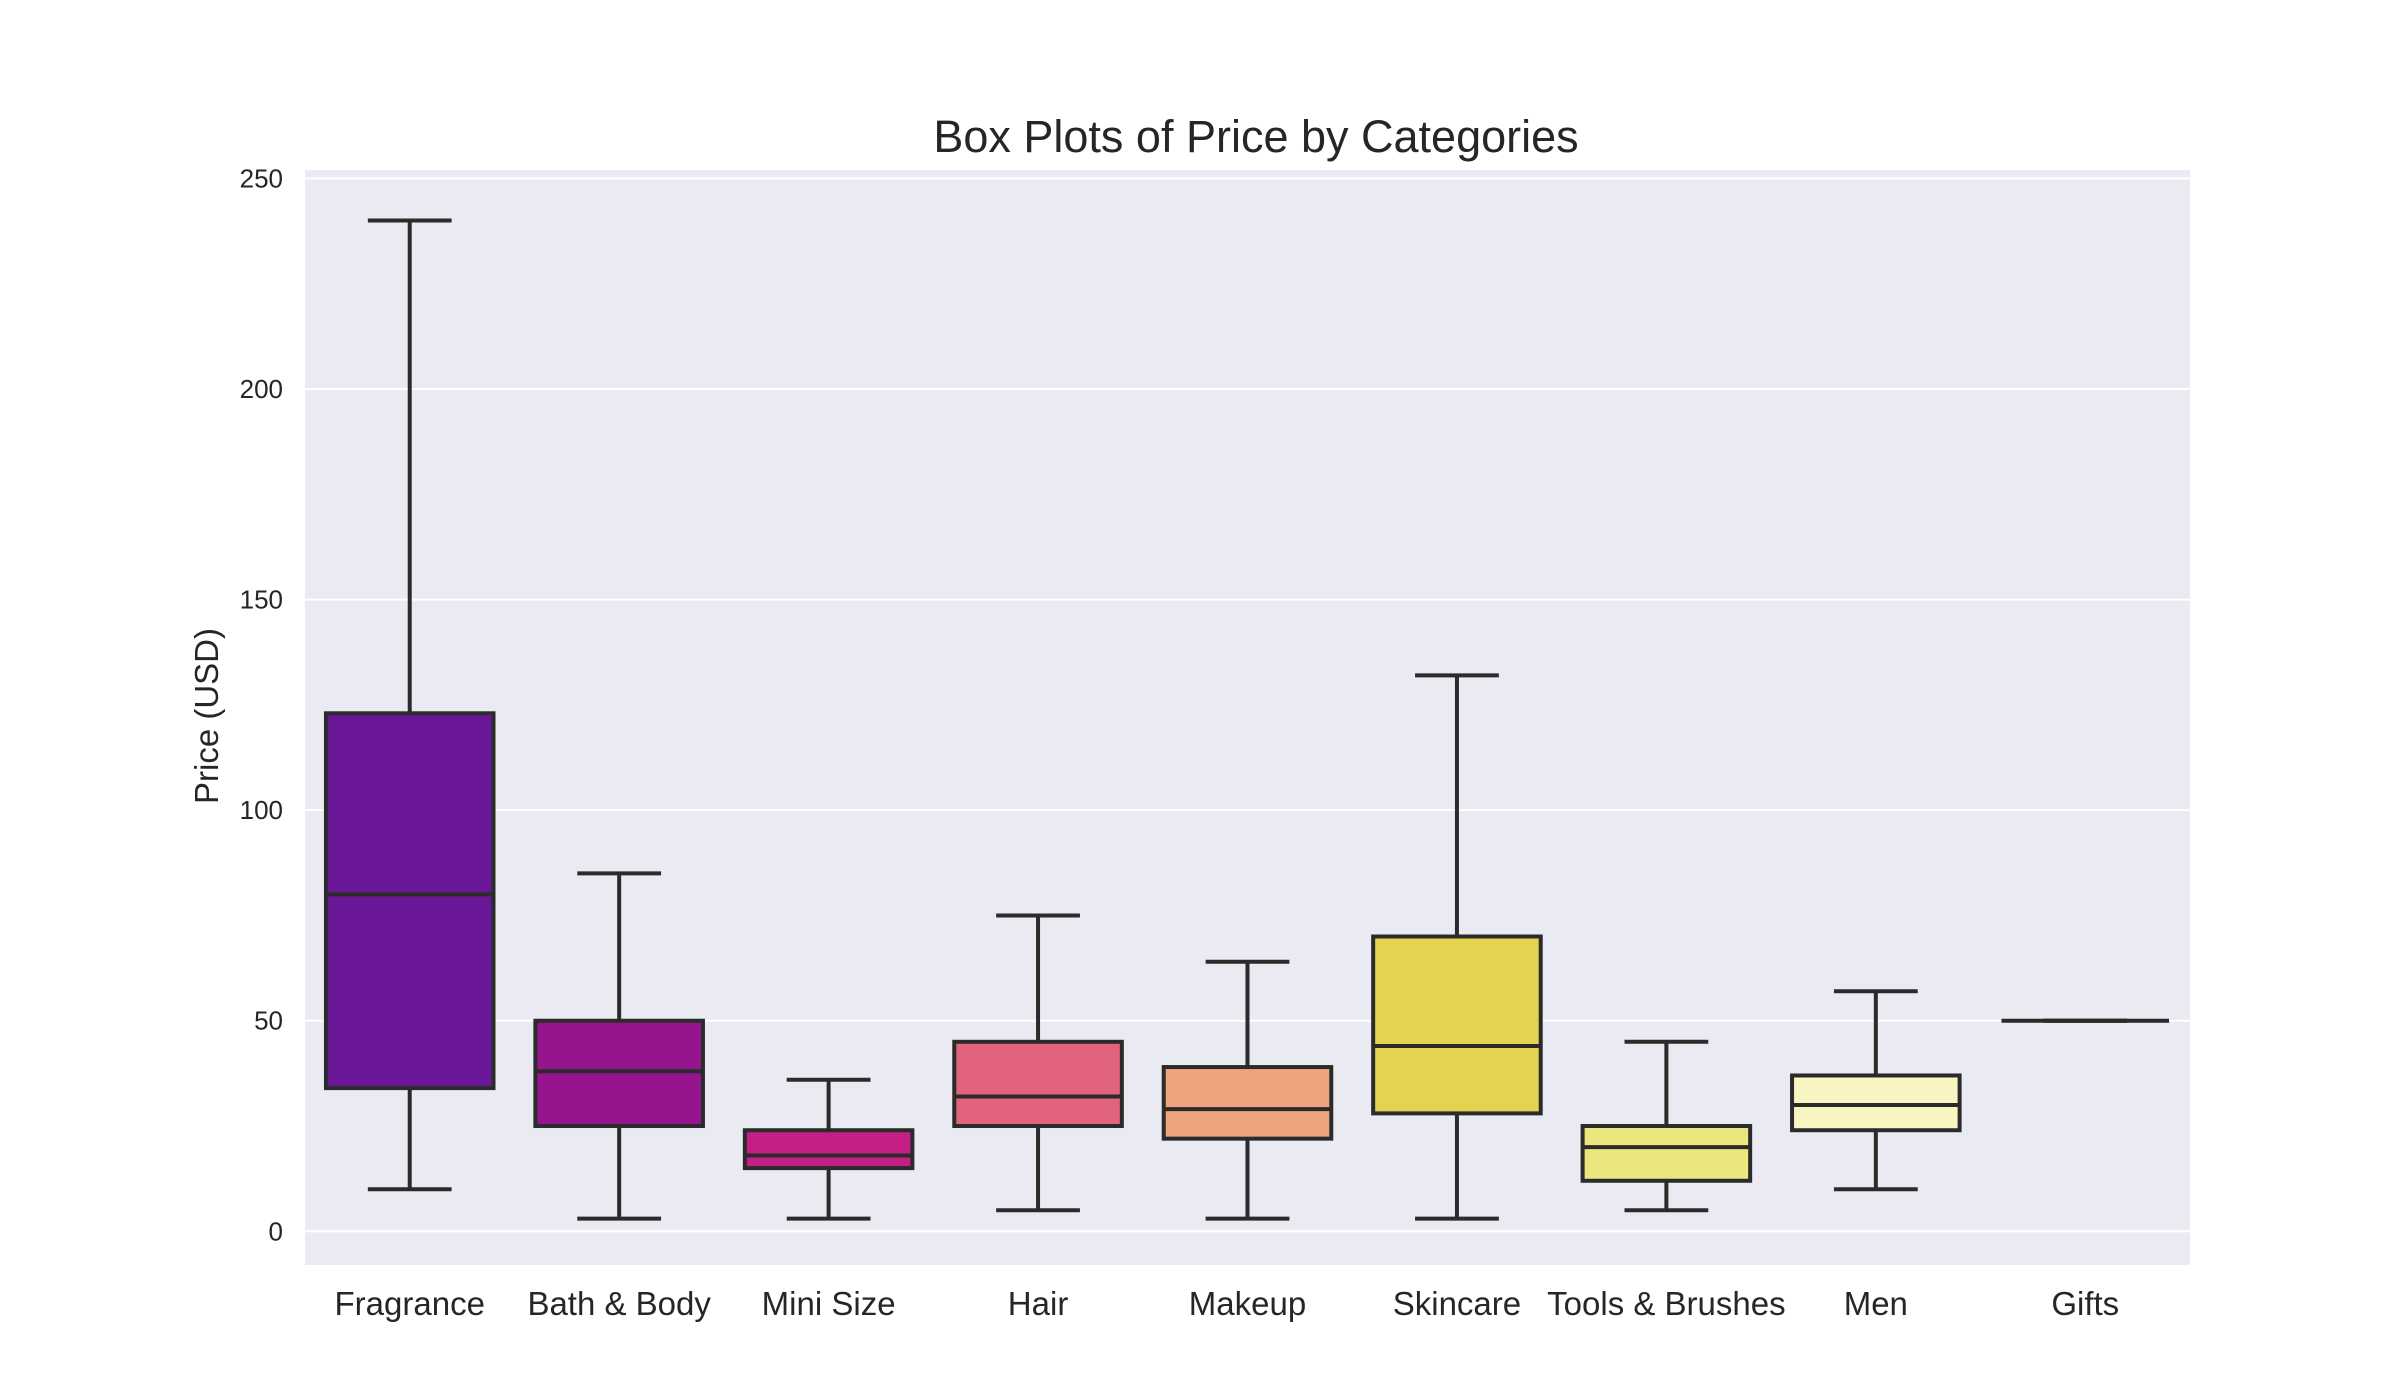 This screenshot has height=1400, width=2400. What do you see at coordinates (1038, 1303) in the screenshot?
I see `x-tick-label: Hair` at bounding box center [1038, 1303].